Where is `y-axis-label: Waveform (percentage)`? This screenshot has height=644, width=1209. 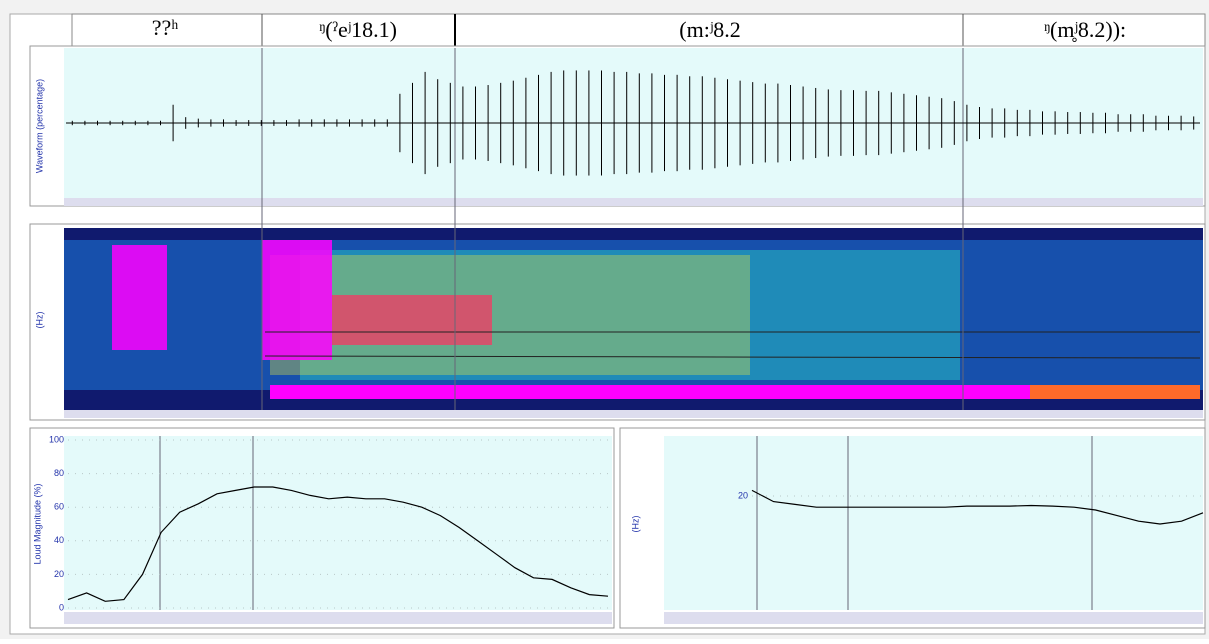
y-axis-label: Waveform (percentage) is located at coordinates (39, 126).